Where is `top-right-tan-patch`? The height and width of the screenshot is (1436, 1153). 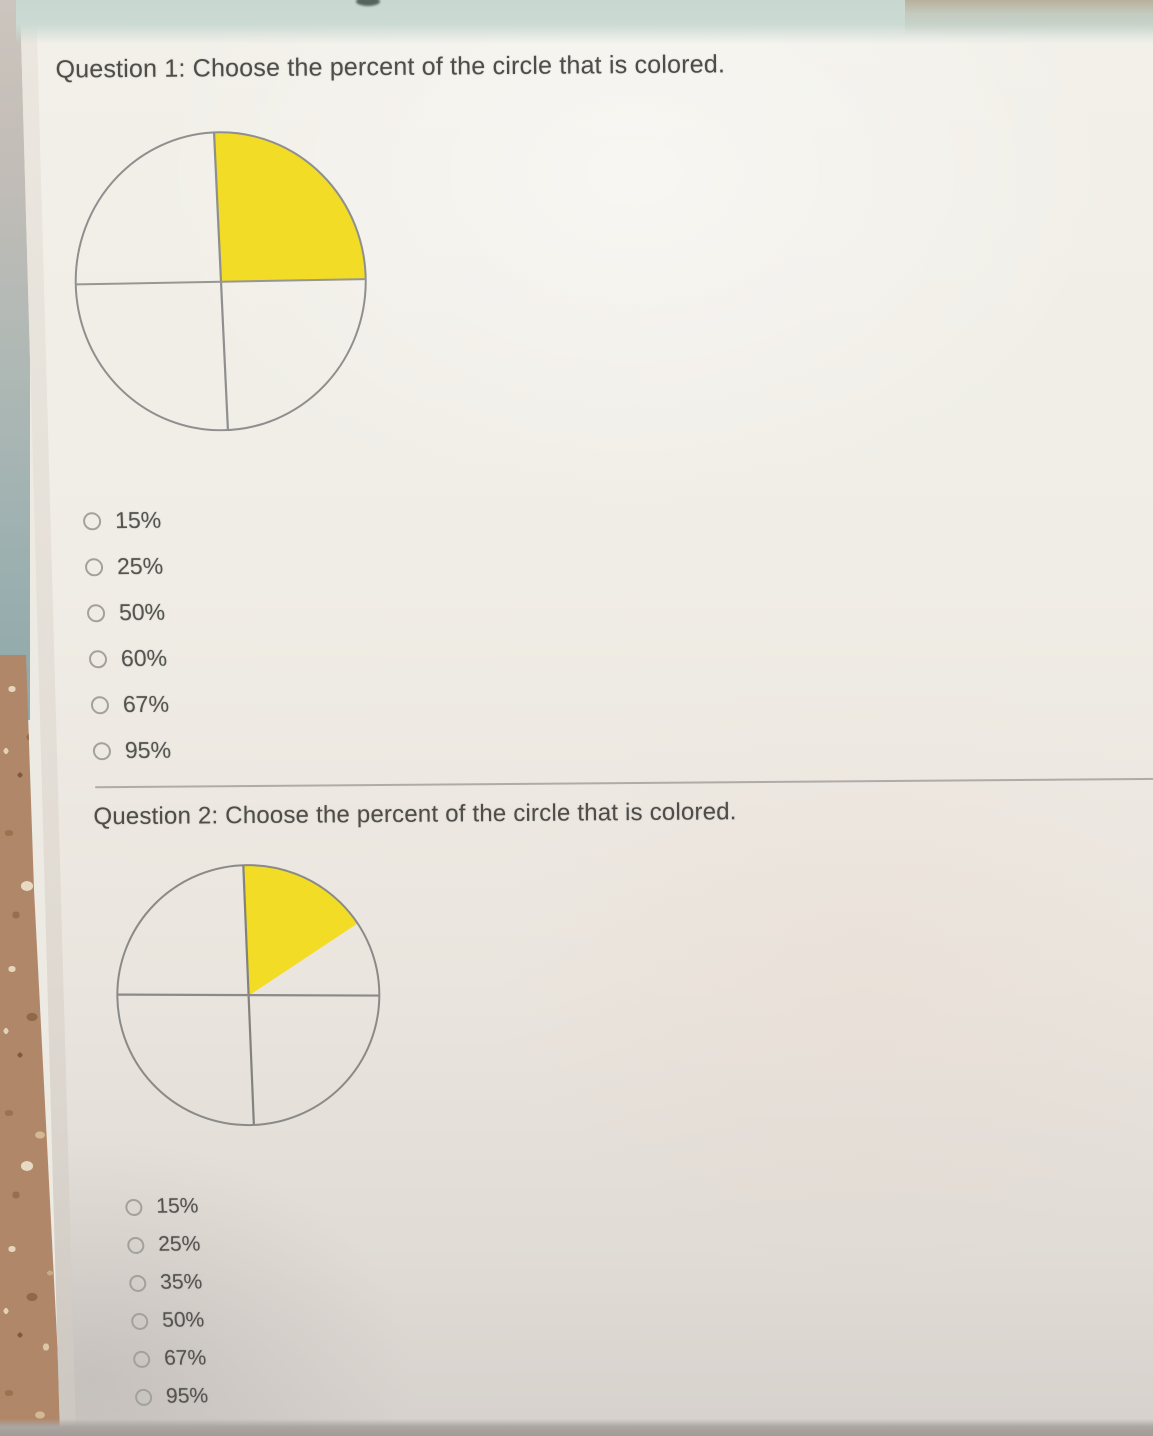
top-right-tan-patch is located at coordinates (1029, 18).